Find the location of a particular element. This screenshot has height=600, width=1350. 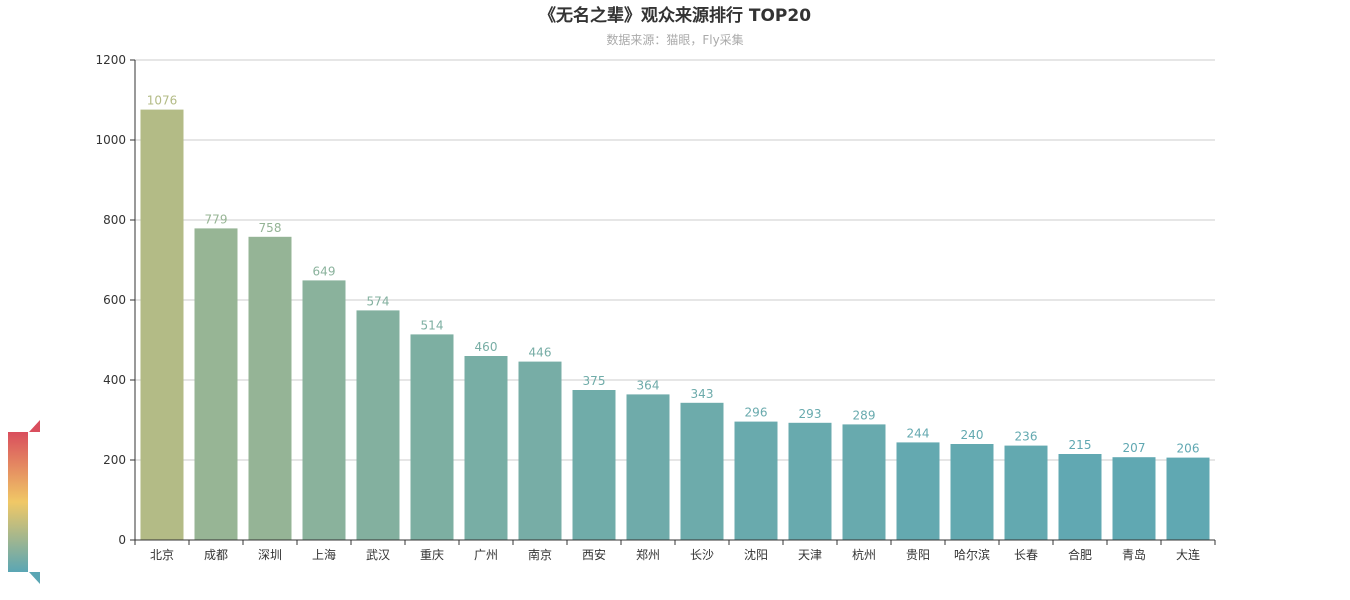

chart-title: 《无名之辈》观众来源排行 TOP20 is located at coordinates (675, 15).